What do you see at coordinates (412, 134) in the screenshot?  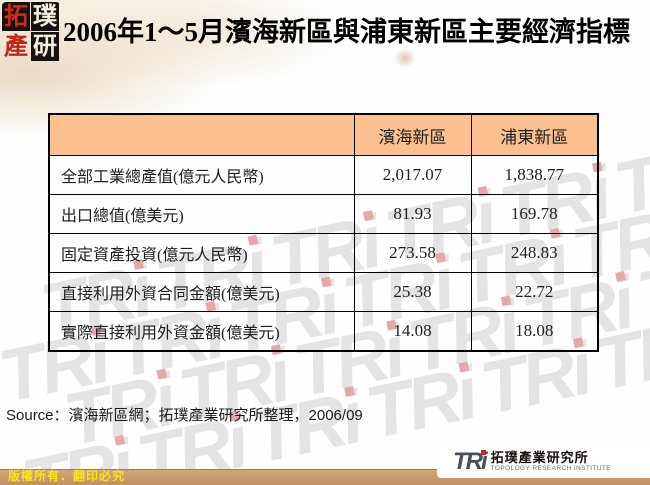 I see `header-binhai: 濱海新區` at bounding box center [412, 134].